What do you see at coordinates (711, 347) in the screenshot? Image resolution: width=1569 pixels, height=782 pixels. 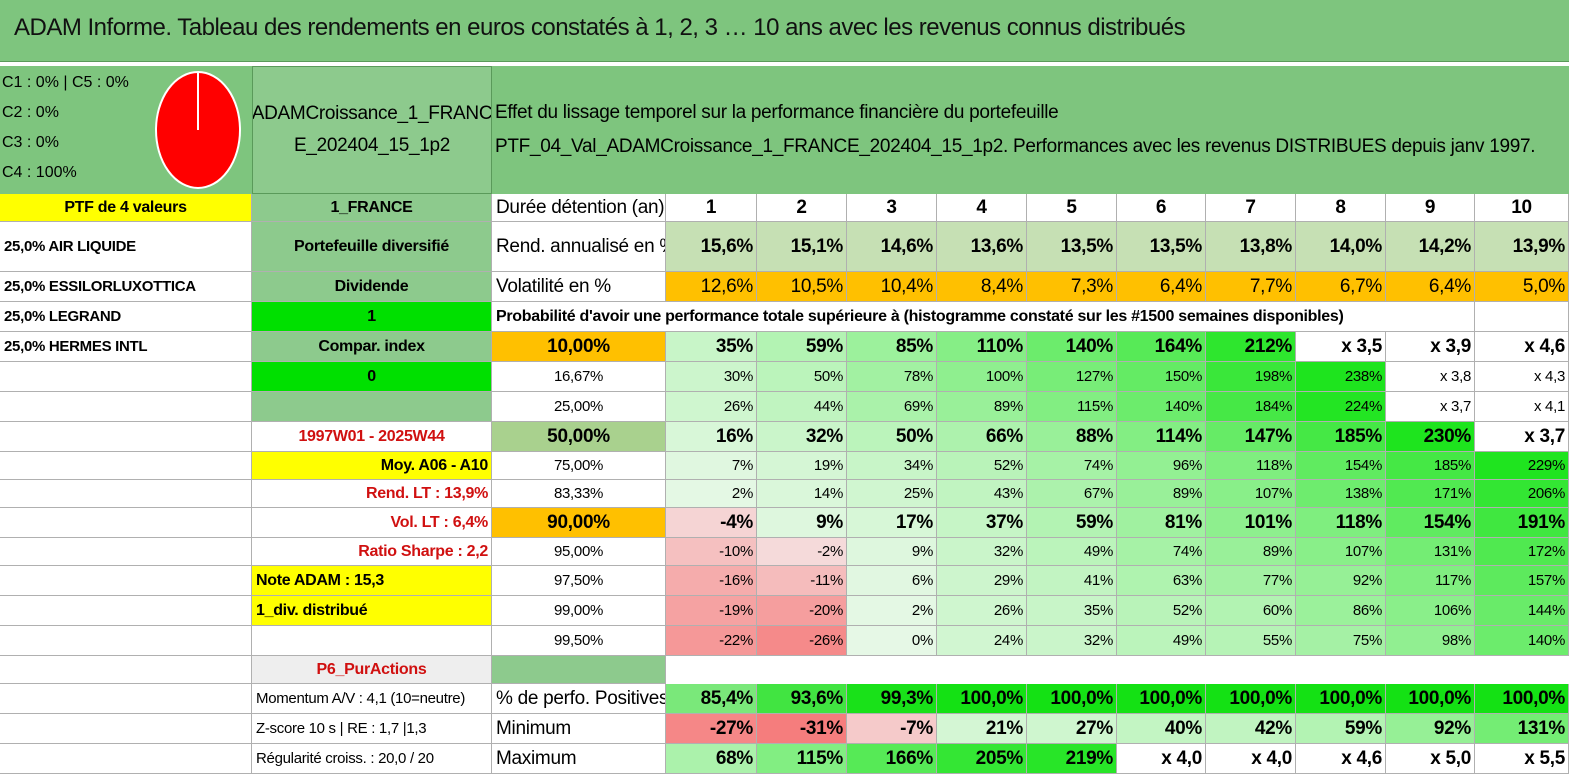 I see `prob-value: 35%` at bounding box center [711, 347].